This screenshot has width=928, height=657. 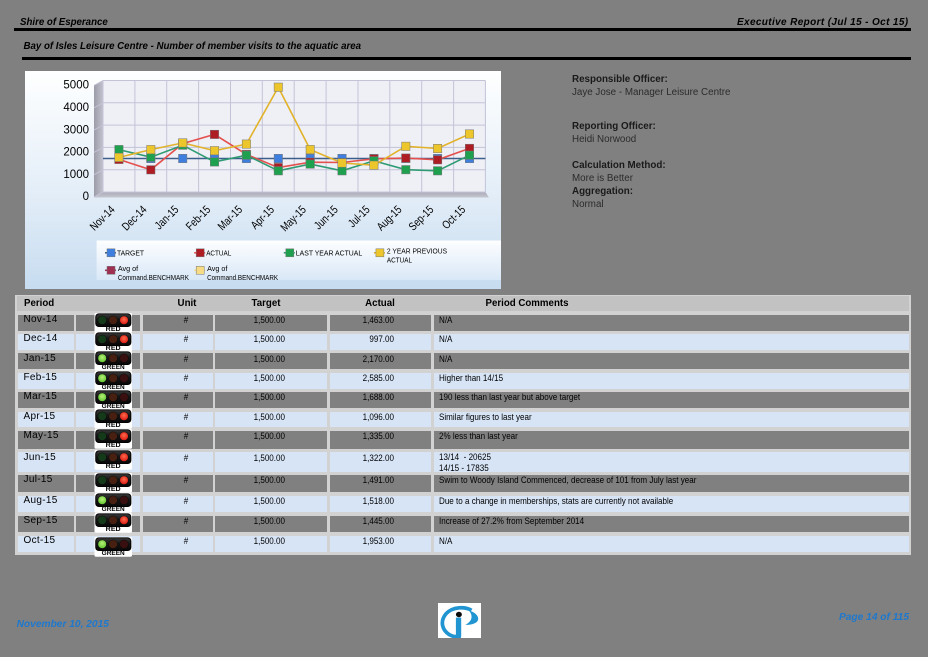 What do you see at coordinates (76, 175) in the screenshot?
I see `svg-text: 1000` at bounding box center [76, 175].